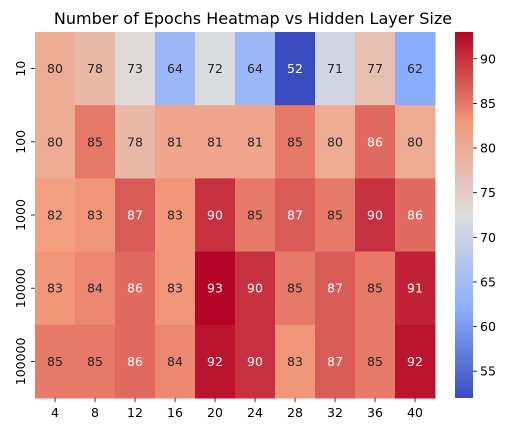 The width and height of the screenshot is (511, 435). I want to click on cell-value-label-r3-c9: 91, so click(415, 288).